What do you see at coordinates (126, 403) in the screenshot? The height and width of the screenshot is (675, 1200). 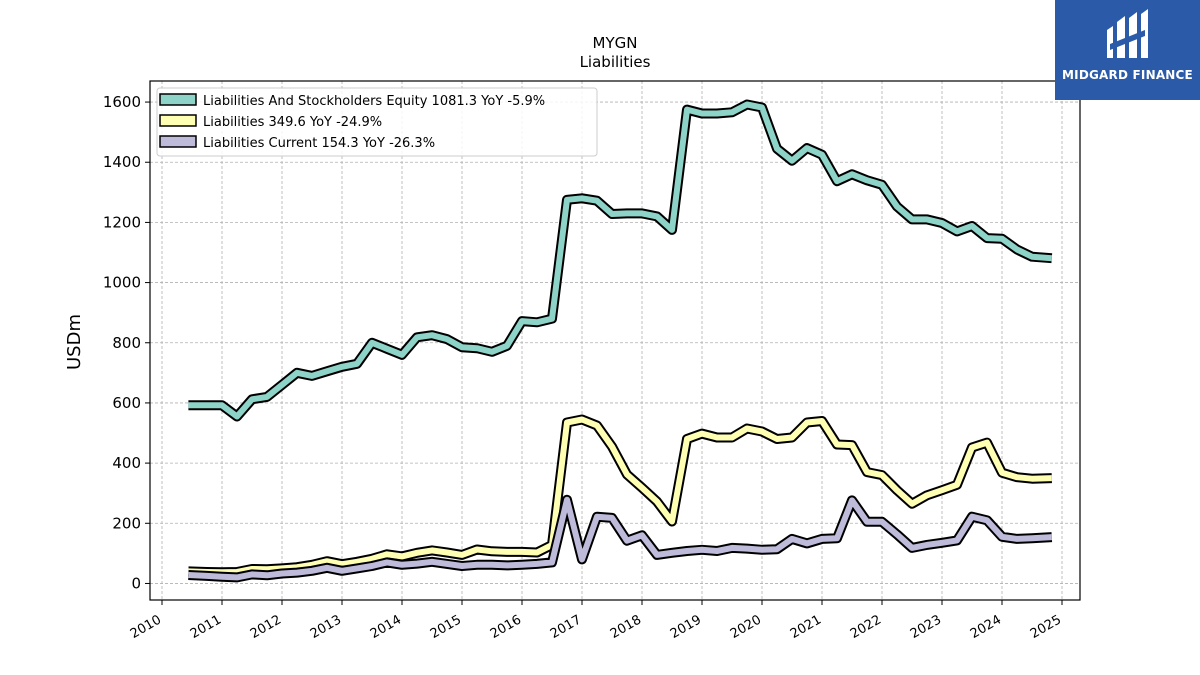 I see `y-tick-label: 600` at bounding box center [126, 403].